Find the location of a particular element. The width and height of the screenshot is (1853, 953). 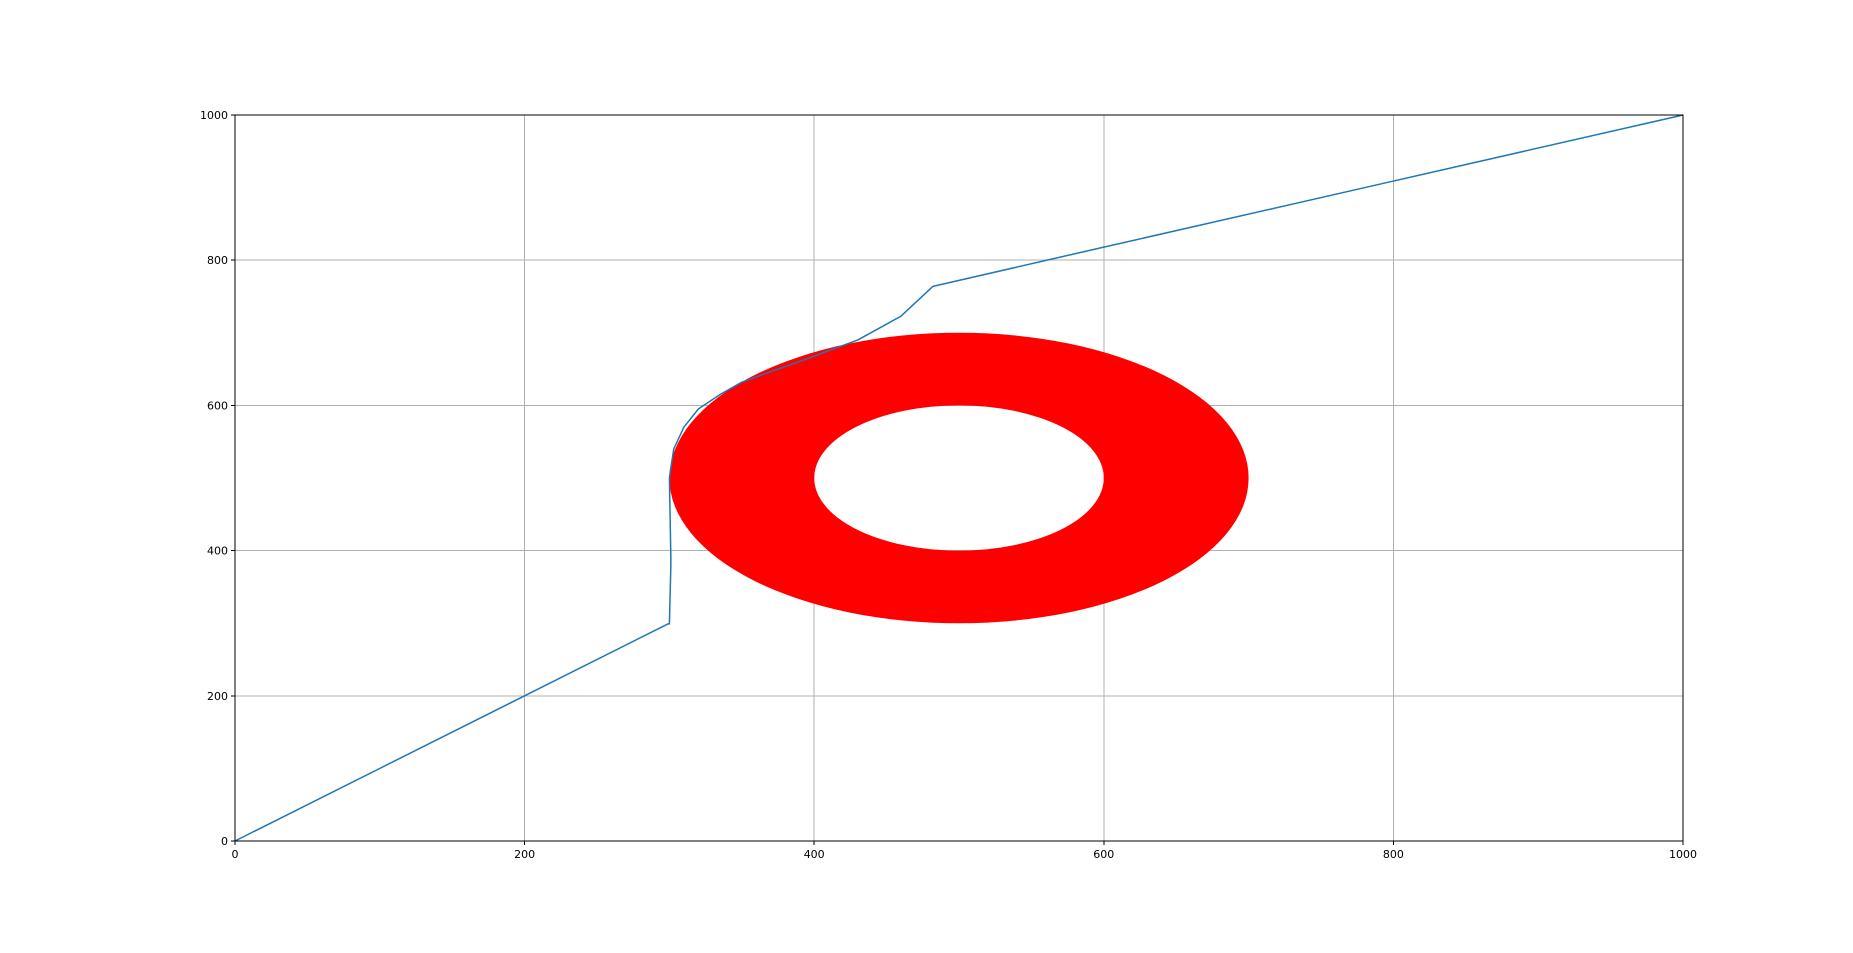

y-tick-label: 400 is located at coordinates (217, 551).